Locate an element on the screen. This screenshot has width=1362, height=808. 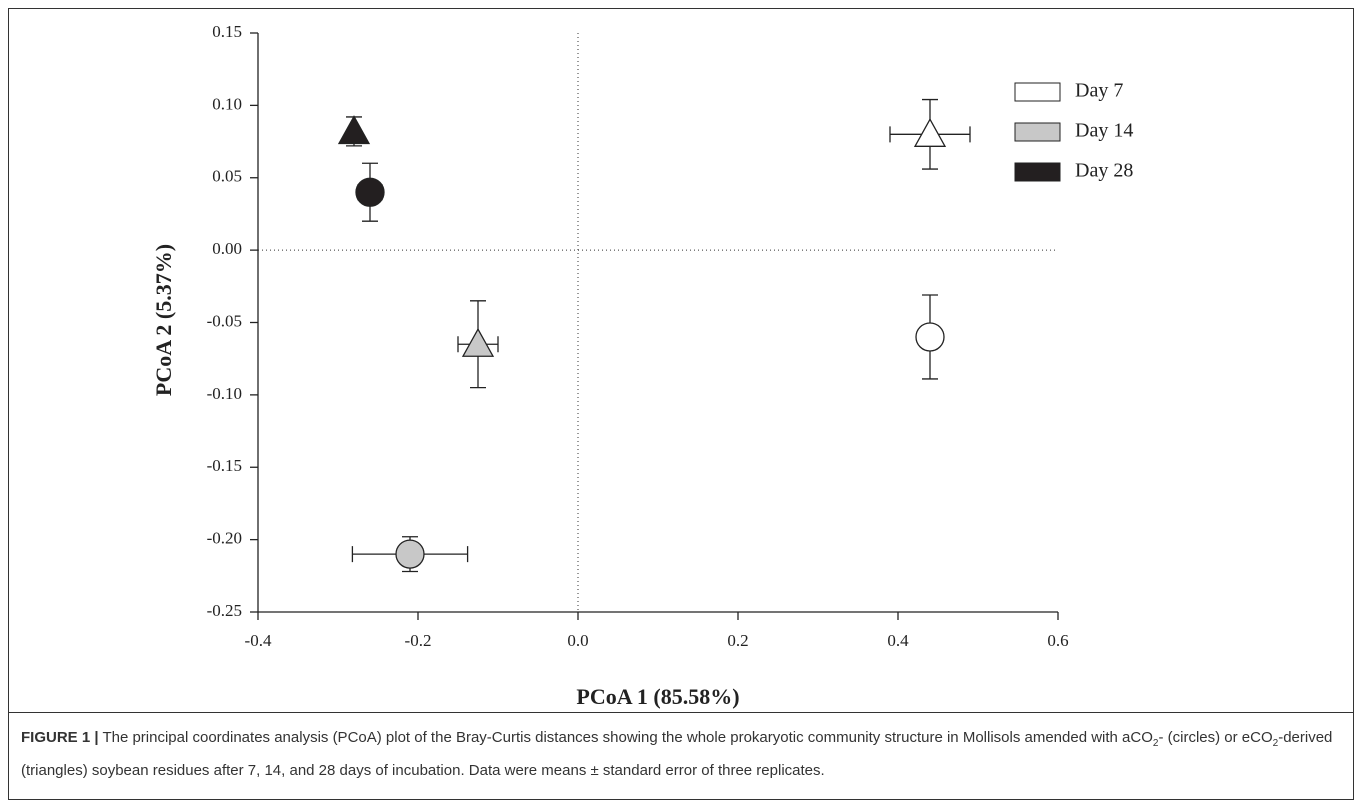
x-tick-label: 0.6 is located at coordinates (1057, 640).